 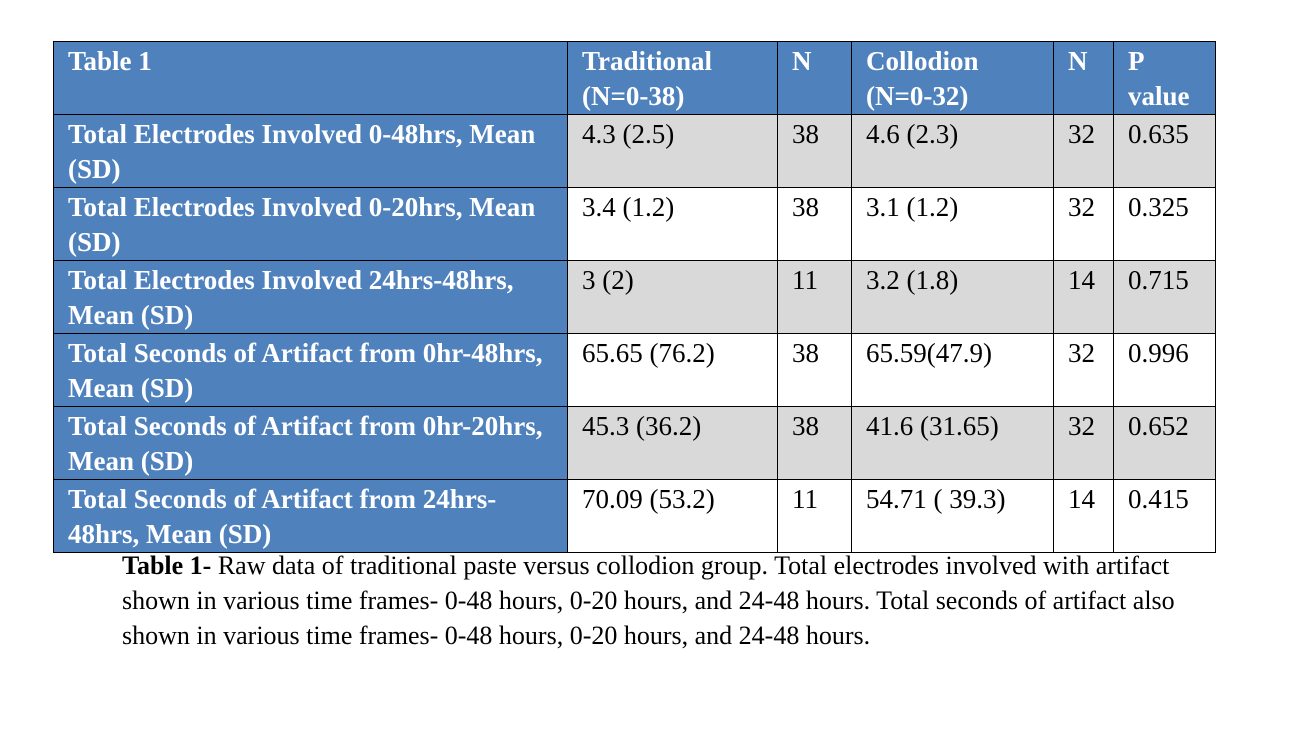 What do you see at coordinates (1164, 151) in the screenshot?
I see `table-cell: 0.635` at bounding box center [1164, 151].